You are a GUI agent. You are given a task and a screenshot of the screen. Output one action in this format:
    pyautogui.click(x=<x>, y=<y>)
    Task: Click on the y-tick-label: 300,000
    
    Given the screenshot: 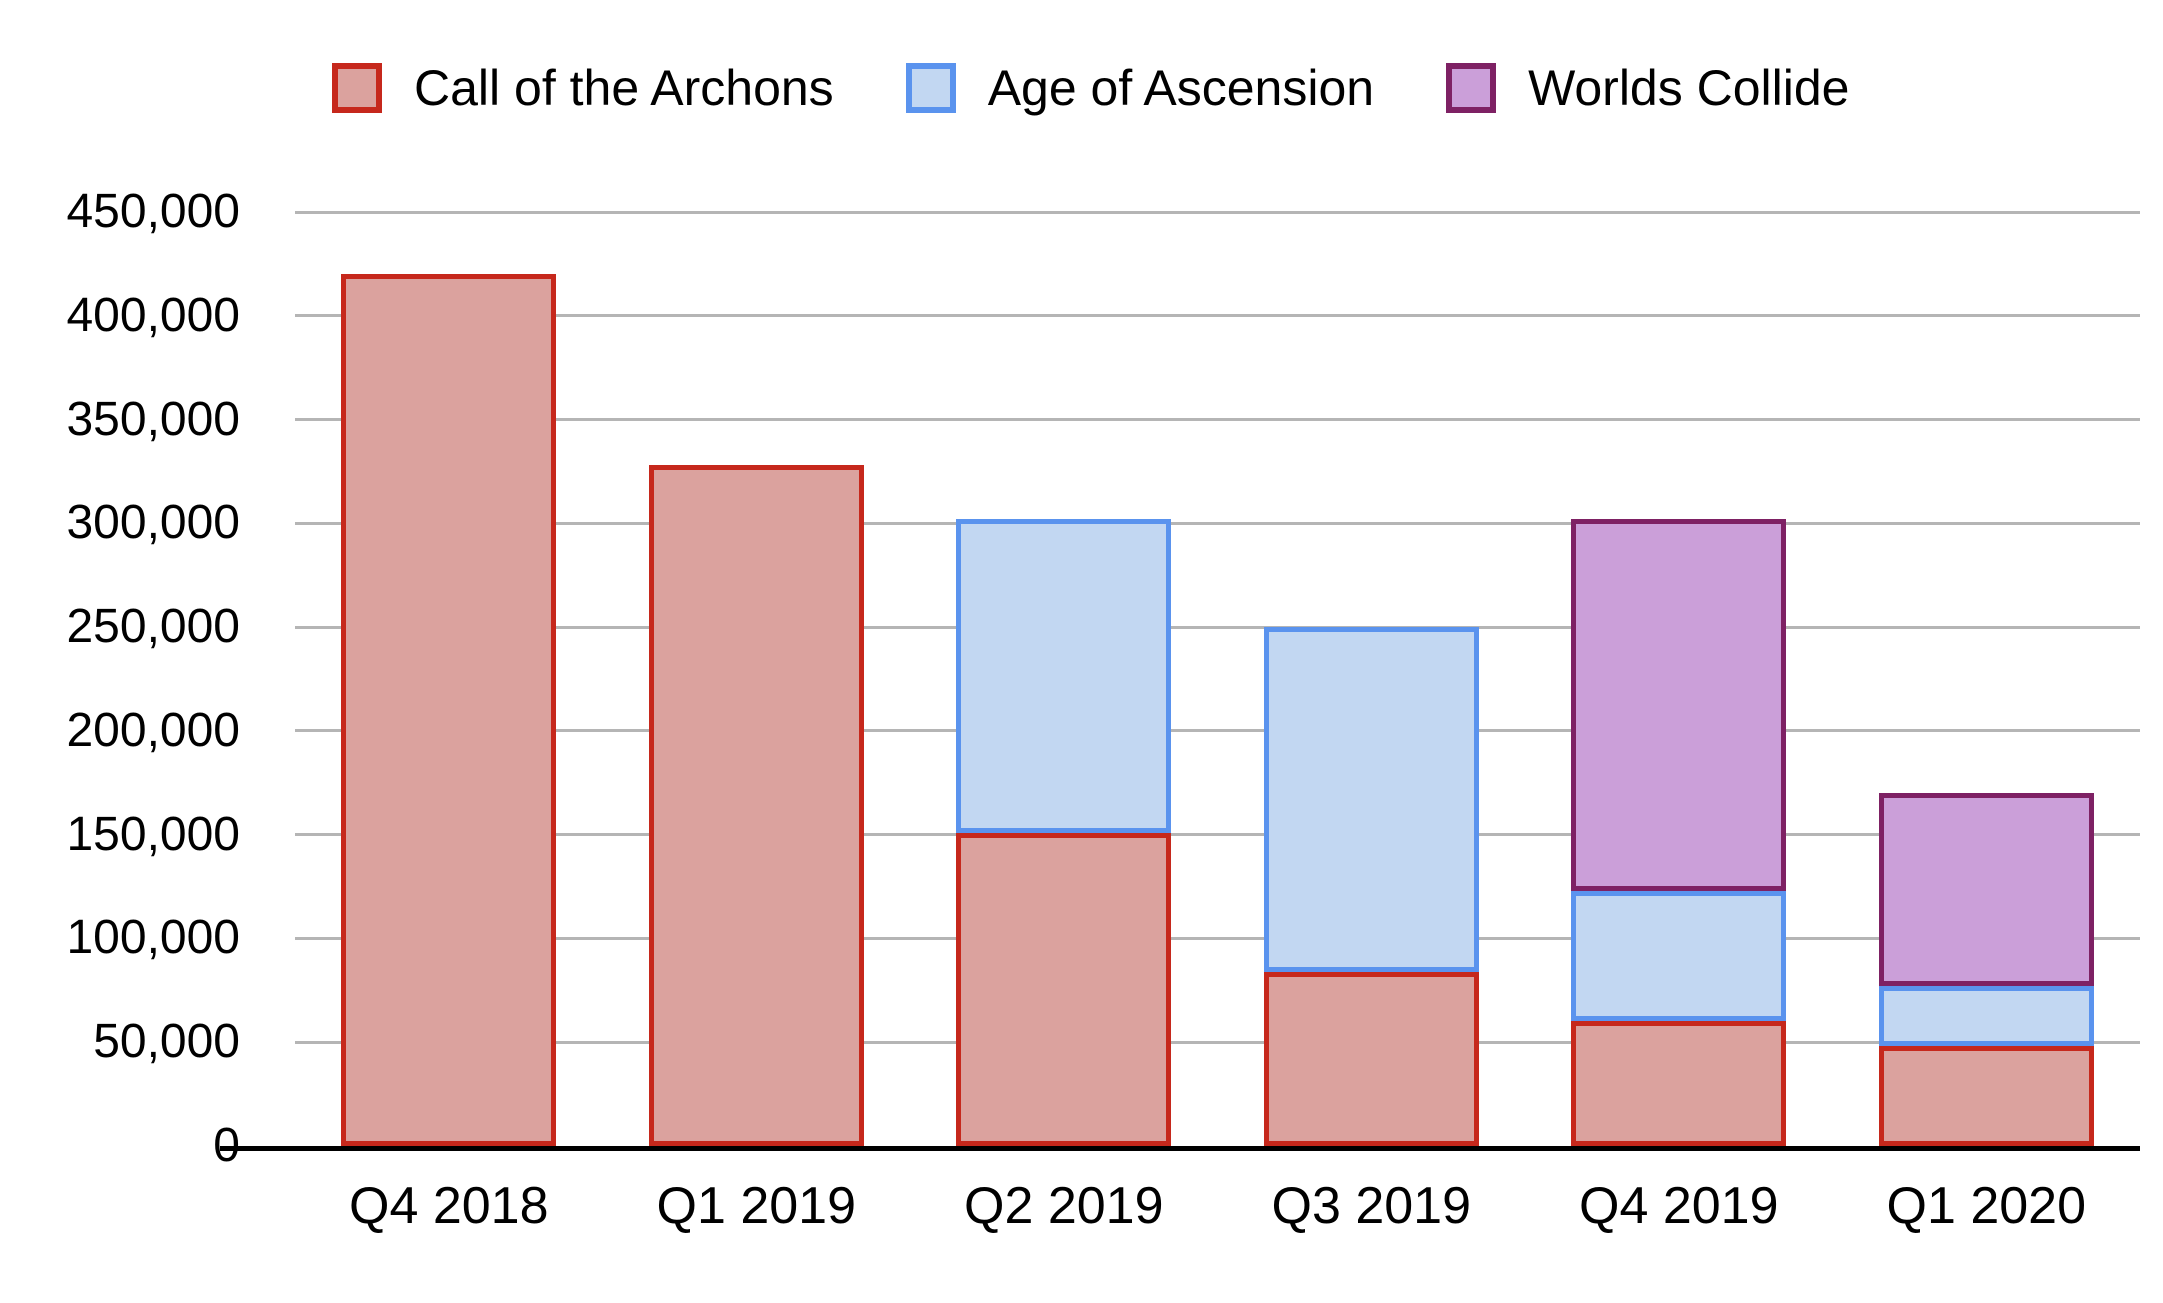 What is the action you would take?
    pyautogui.click(x=153, y=523)
    